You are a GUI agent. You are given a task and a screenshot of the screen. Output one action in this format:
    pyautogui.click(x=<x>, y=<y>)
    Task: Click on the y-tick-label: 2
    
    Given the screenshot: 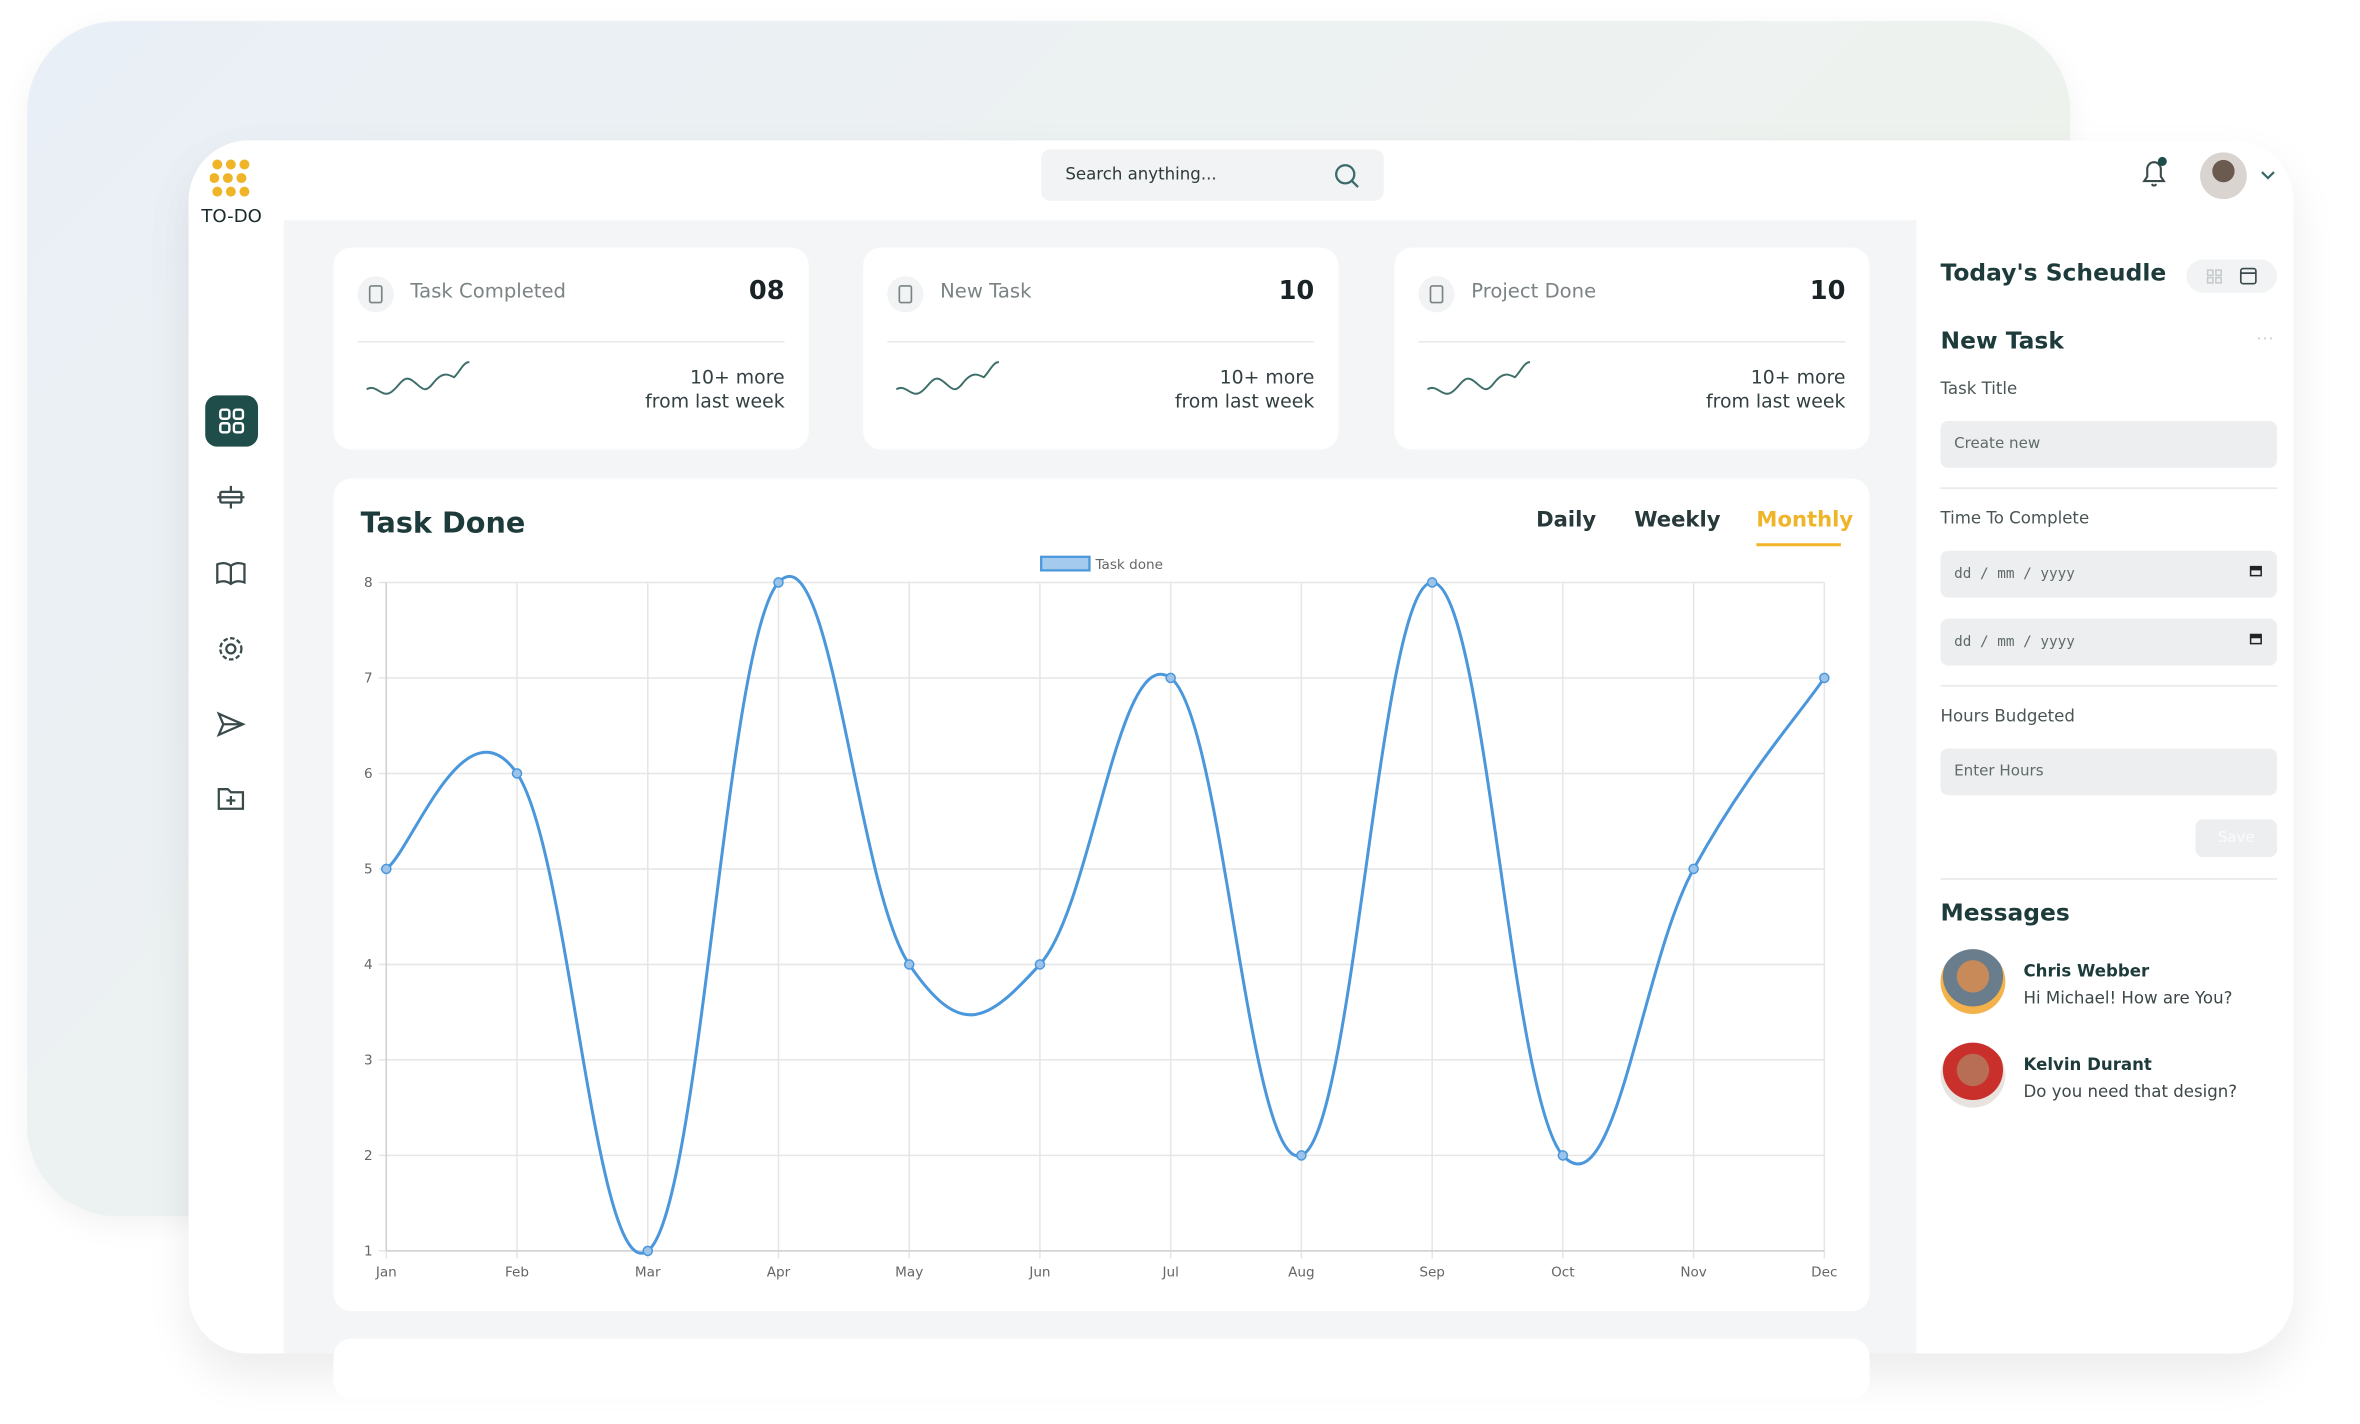 What is the action you would take?
    pyautogui.click(x=368, y=1156)
    